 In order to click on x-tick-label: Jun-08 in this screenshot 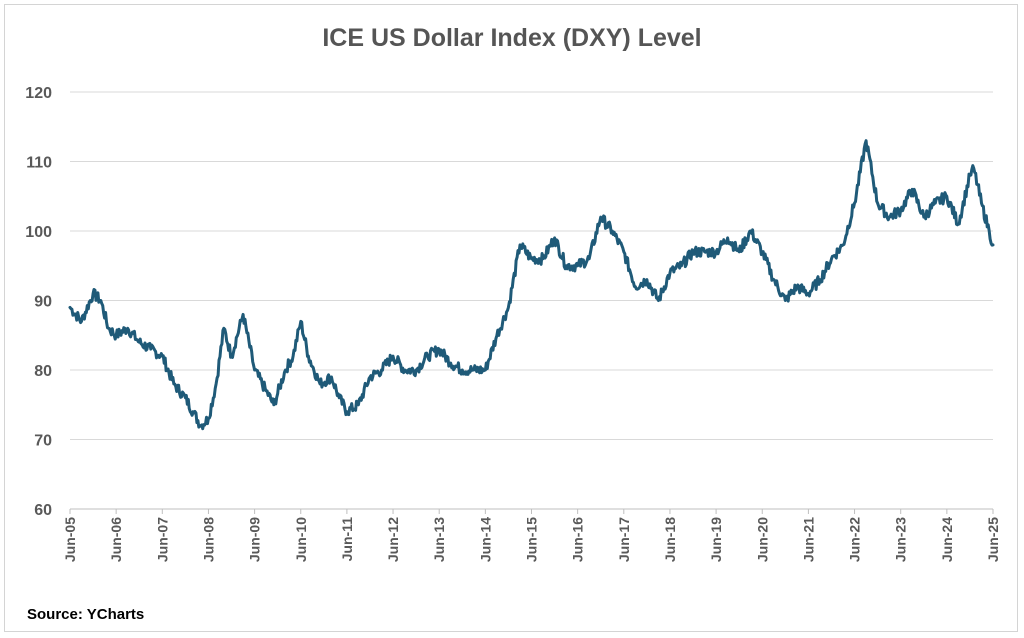, I will do `click(208, 539)`.